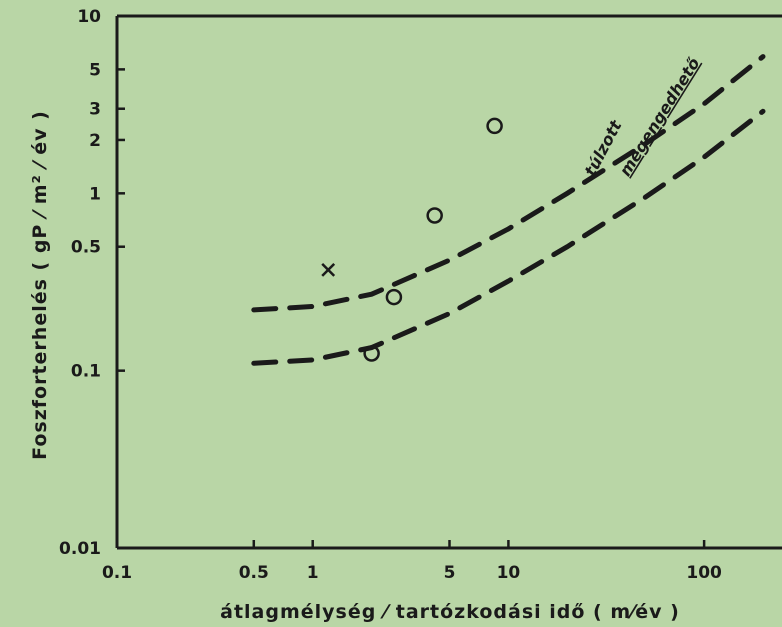 Image resolution: width=782 pixels, height=627 pixels. What do you see at coordinates (313, 573) in the screenshot?
I see `x-tick-label: 1` at bounding box center [313, 573].